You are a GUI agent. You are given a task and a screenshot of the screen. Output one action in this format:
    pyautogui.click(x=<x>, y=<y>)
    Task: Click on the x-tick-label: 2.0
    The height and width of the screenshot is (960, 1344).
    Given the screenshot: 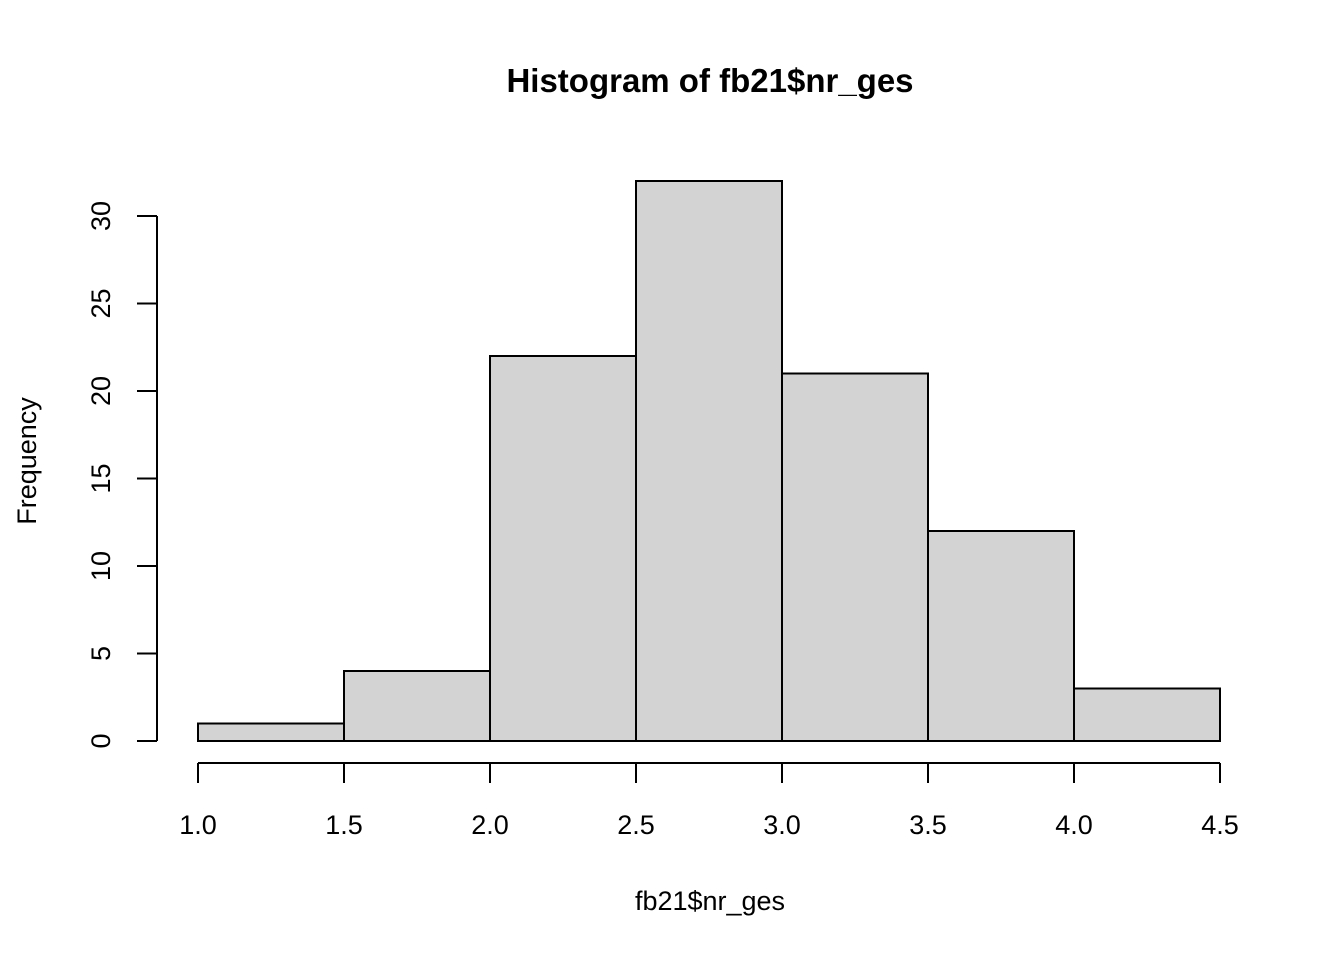 What is the action you would take?
    pyautogui.click(x=490, y=825)
    